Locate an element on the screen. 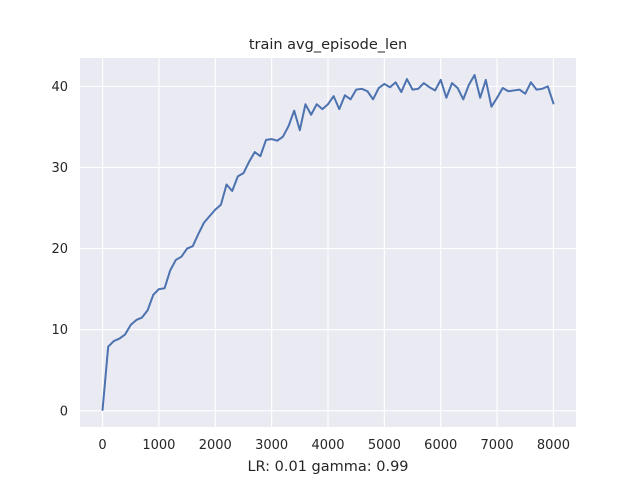 This screenshot has height=480, width=640. x-tick-label: 5000 is located at coordinates (384, 445).